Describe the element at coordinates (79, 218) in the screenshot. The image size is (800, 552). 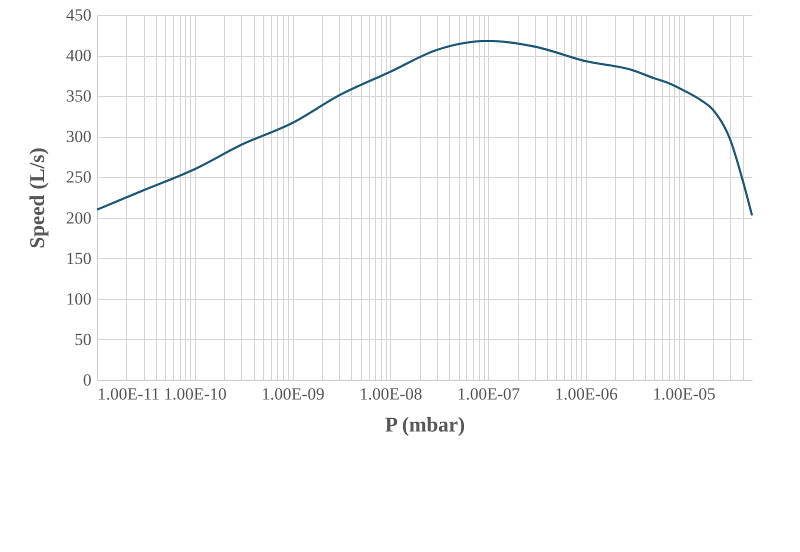
I see `y-tick-label: 200` at that location.